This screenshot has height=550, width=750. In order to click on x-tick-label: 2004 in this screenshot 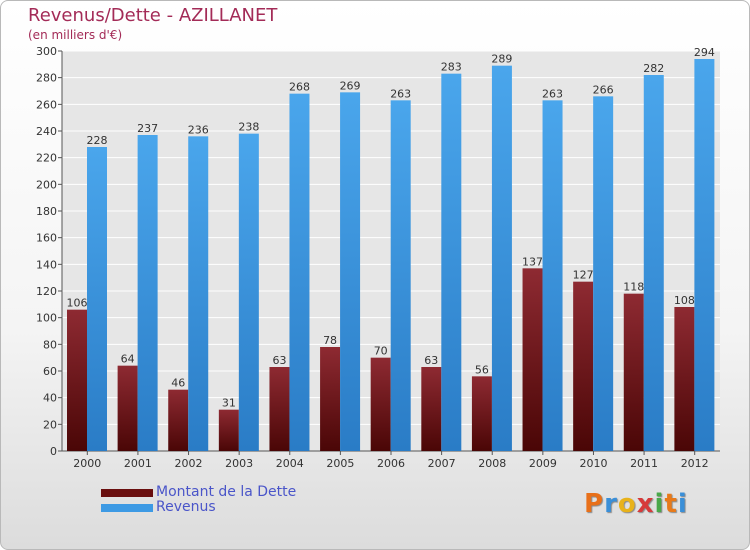, I will do `click(290, 463)`.